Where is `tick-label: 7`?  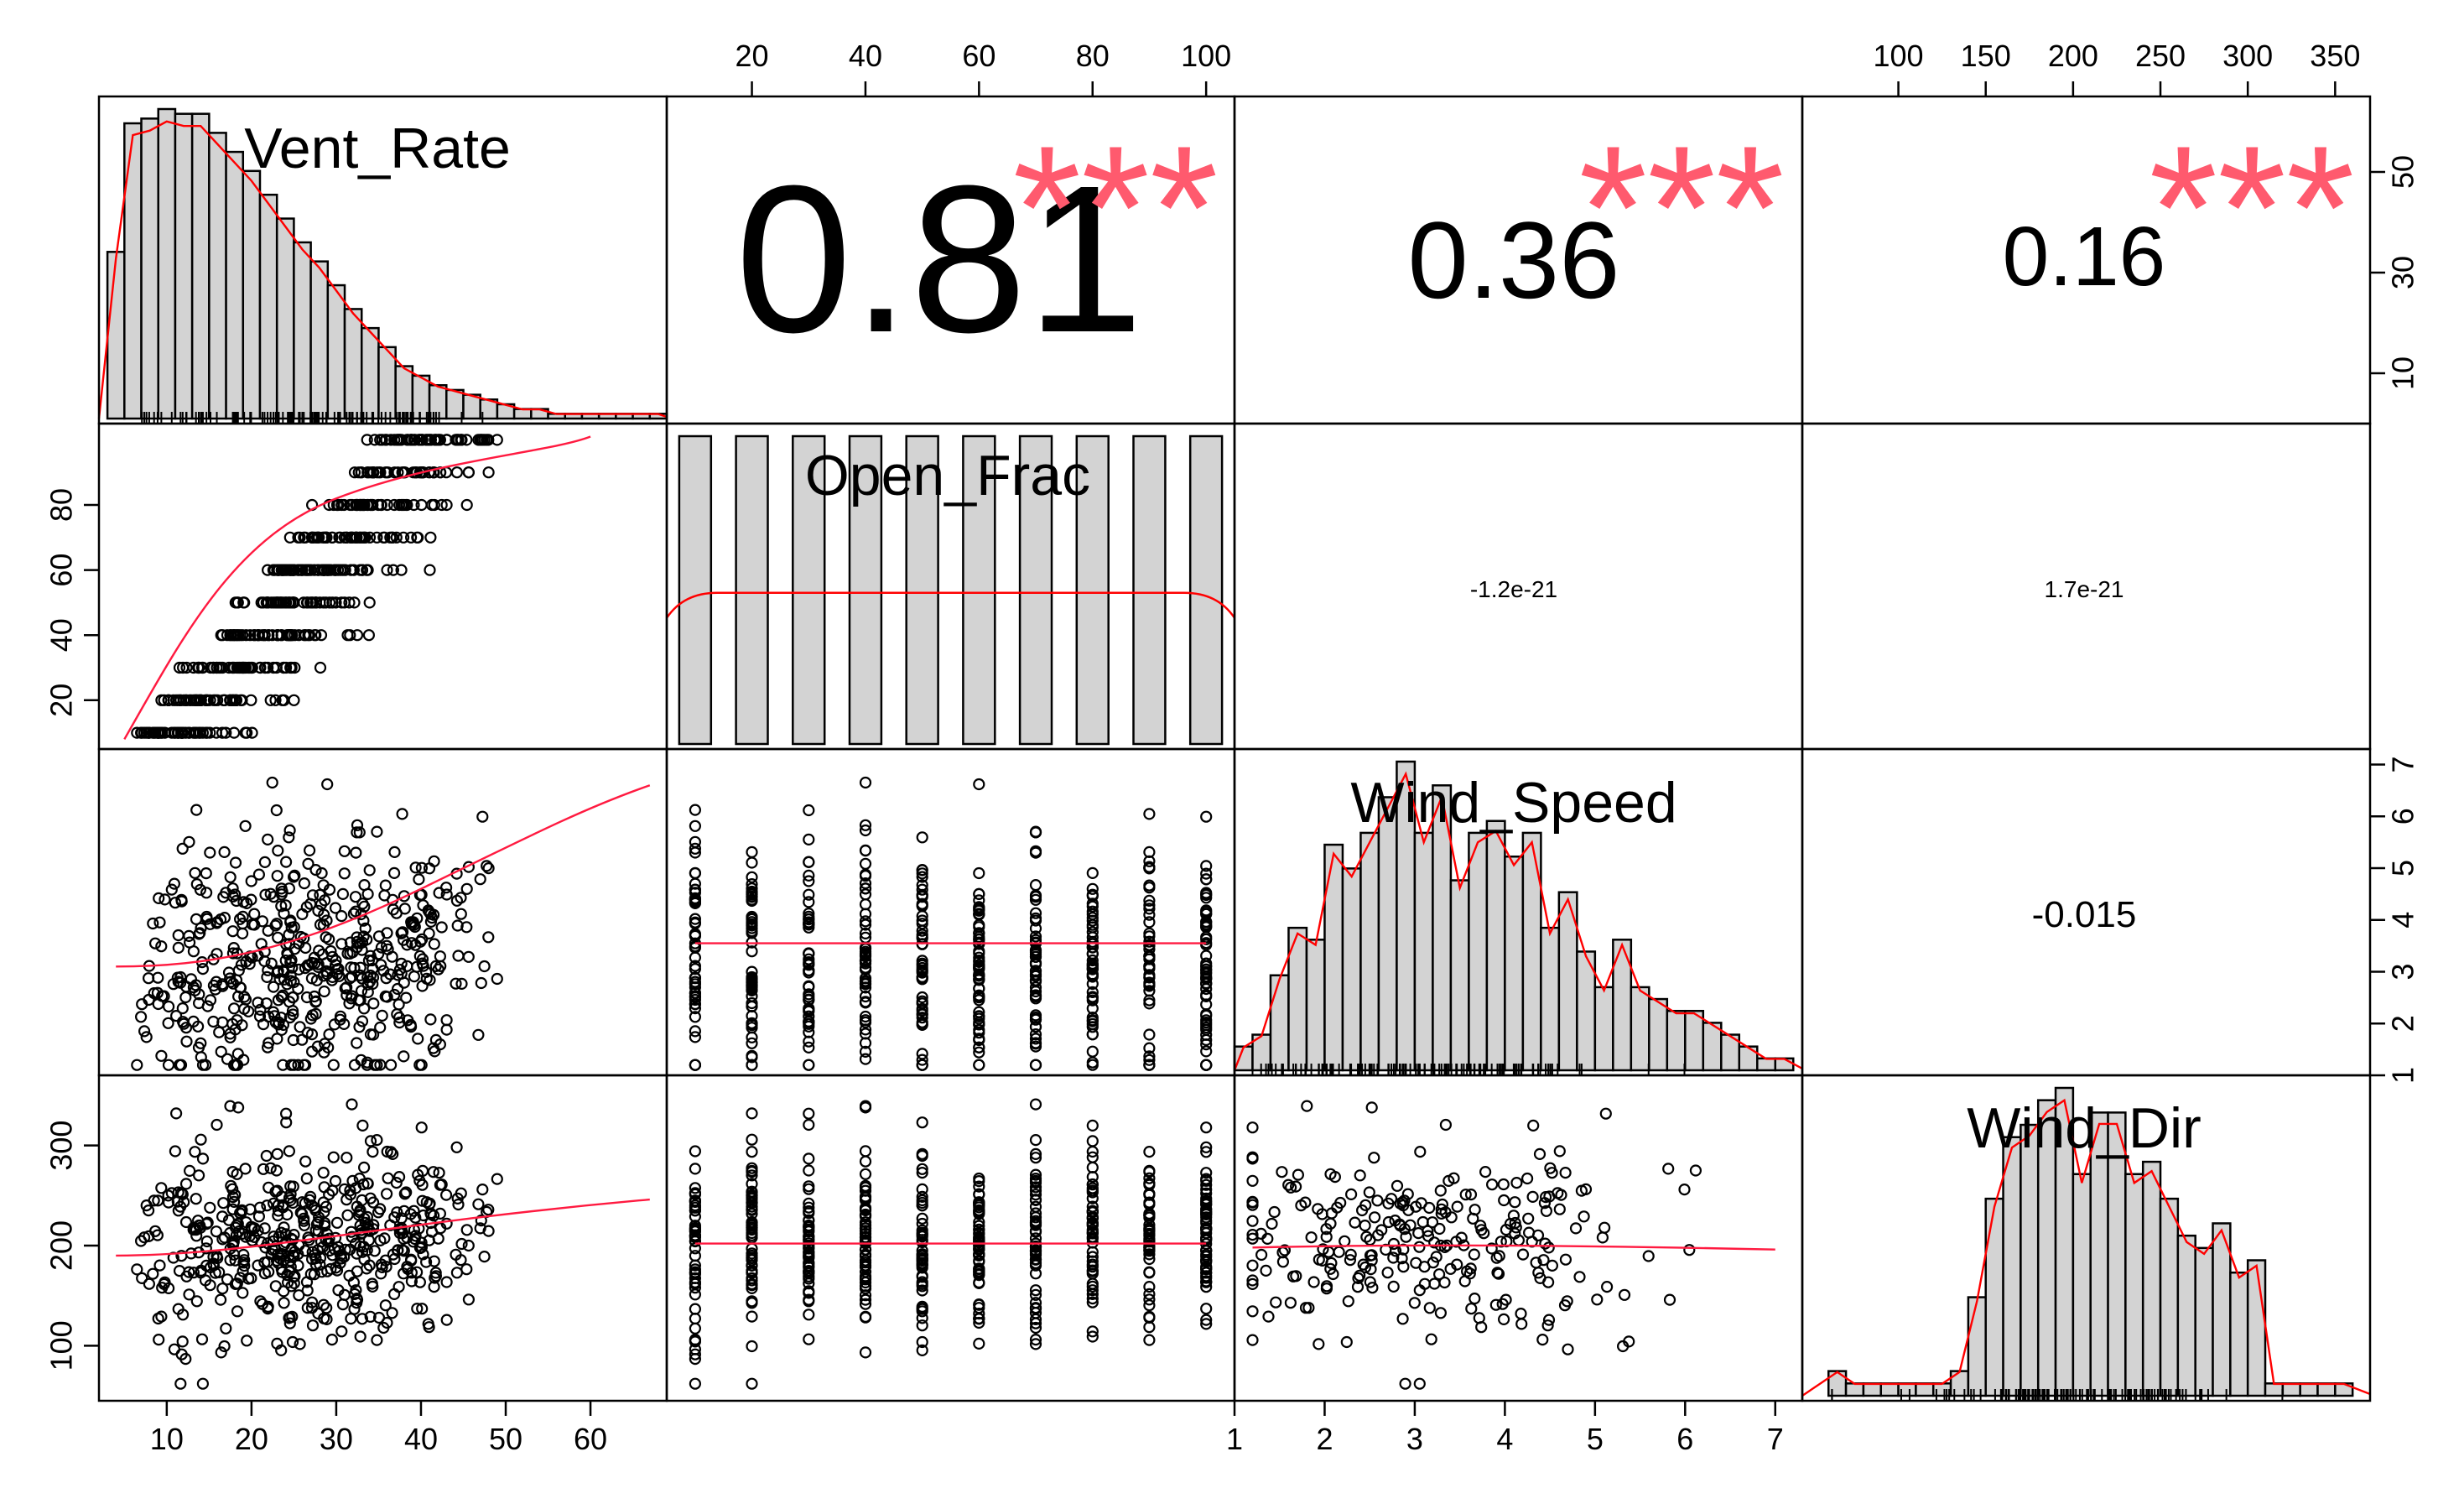
tick-label: 7 is located at coordinates (1775, 1439).